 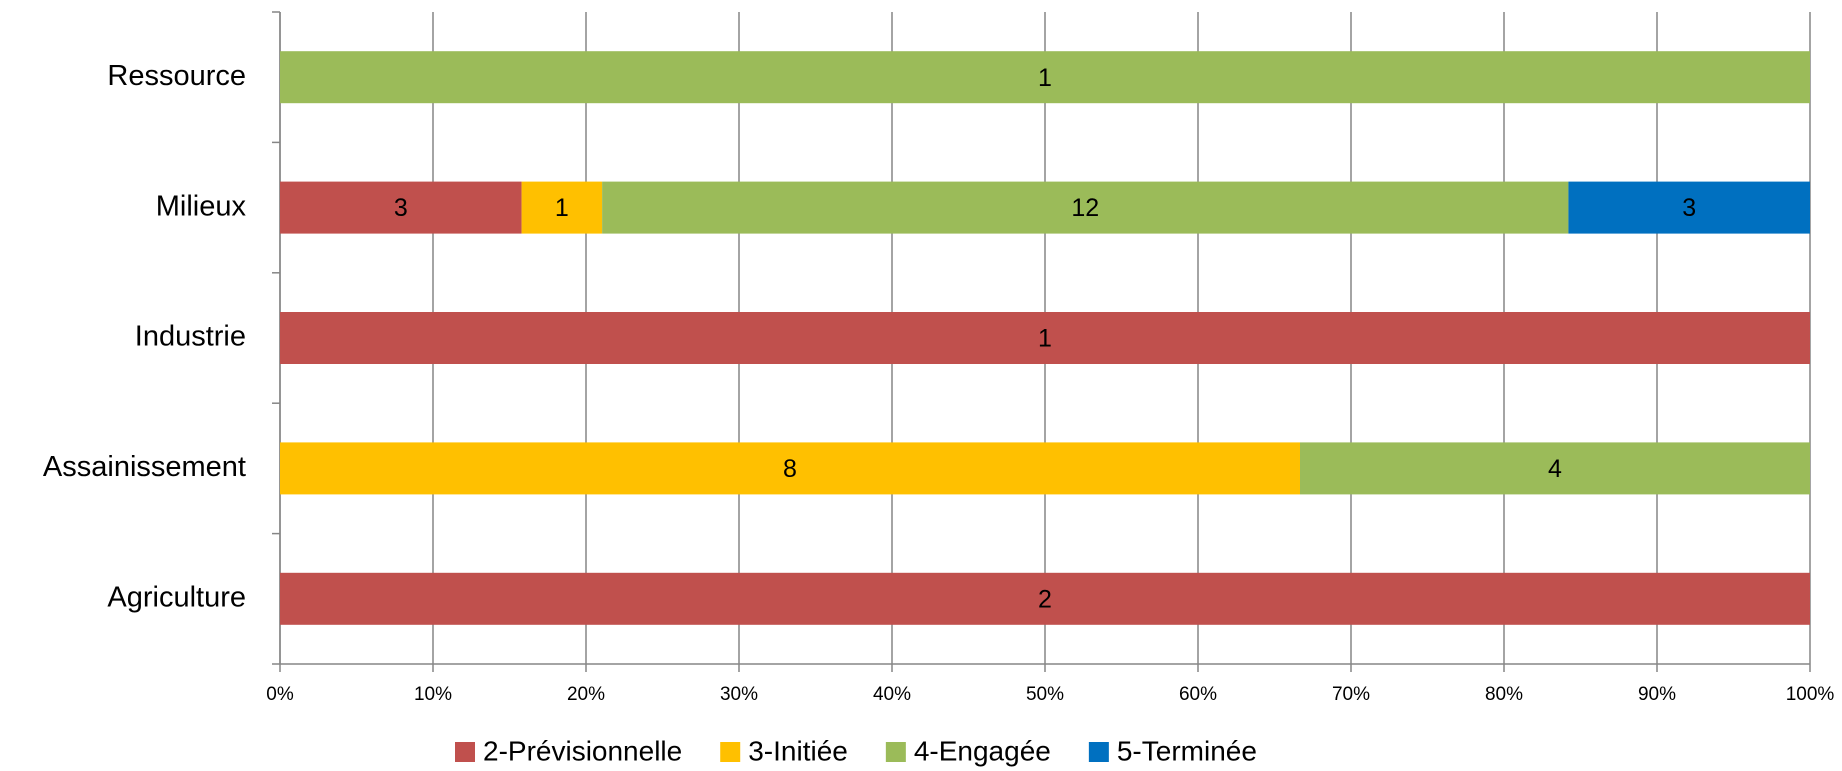 What do you see at coordinates (1351, 694) in the screenshot?
I see `x-tick-label: 70%` at bounding box center [1351, 694].